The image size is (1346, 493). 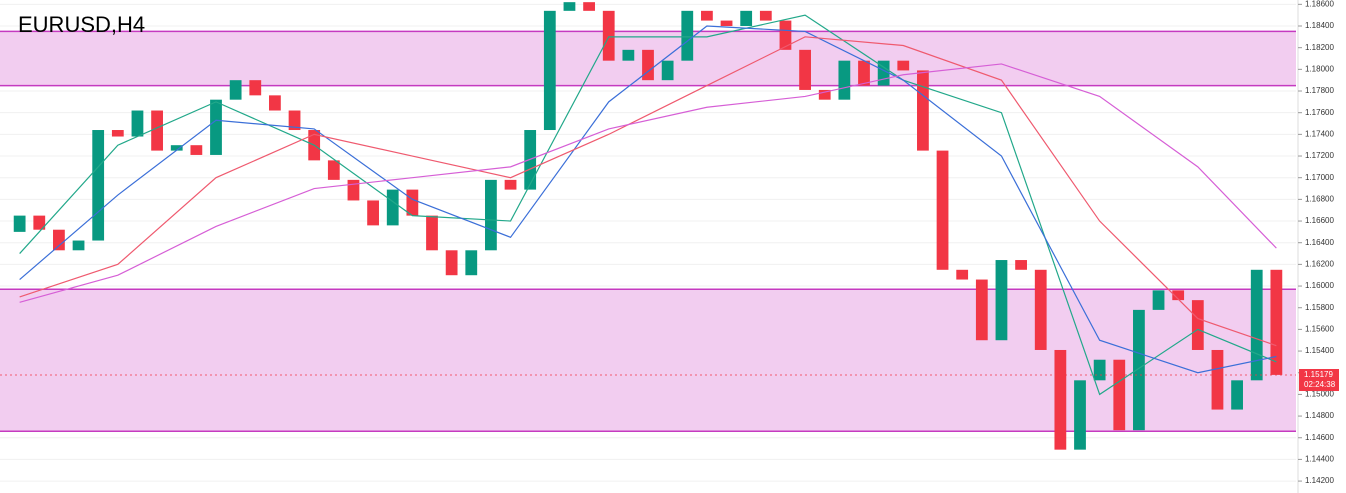 I want to click on y-tick-label: 1.17400, so click(x=1319, y=133).